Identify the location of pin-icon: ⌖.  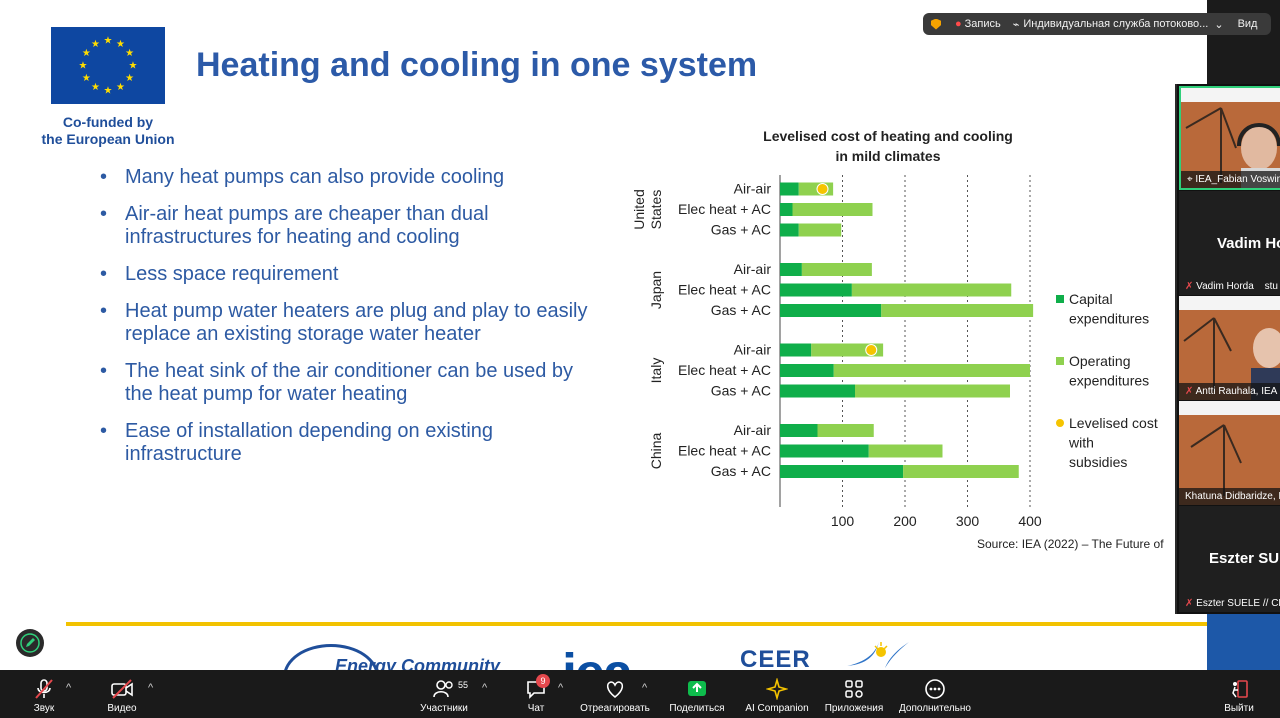
(1190, 179).